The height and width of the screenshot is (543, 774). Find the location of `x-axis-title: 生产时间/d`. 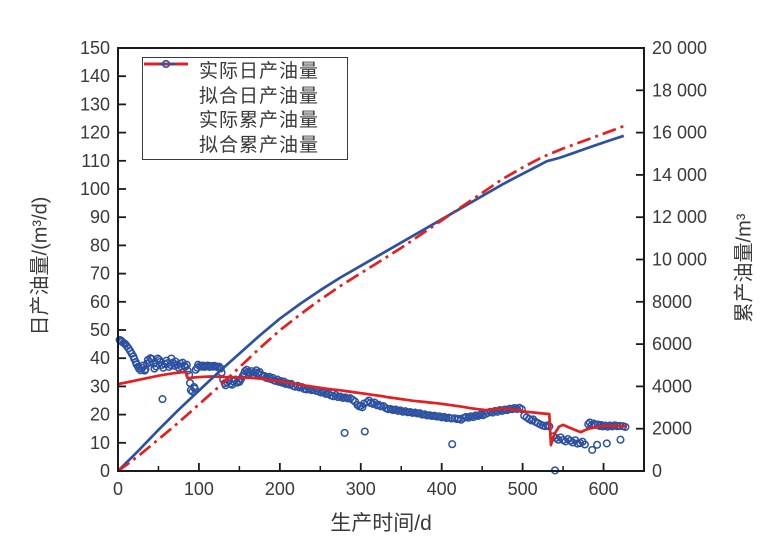

x-axis-title: 生产时间/d is located at coordinates (381, 523).